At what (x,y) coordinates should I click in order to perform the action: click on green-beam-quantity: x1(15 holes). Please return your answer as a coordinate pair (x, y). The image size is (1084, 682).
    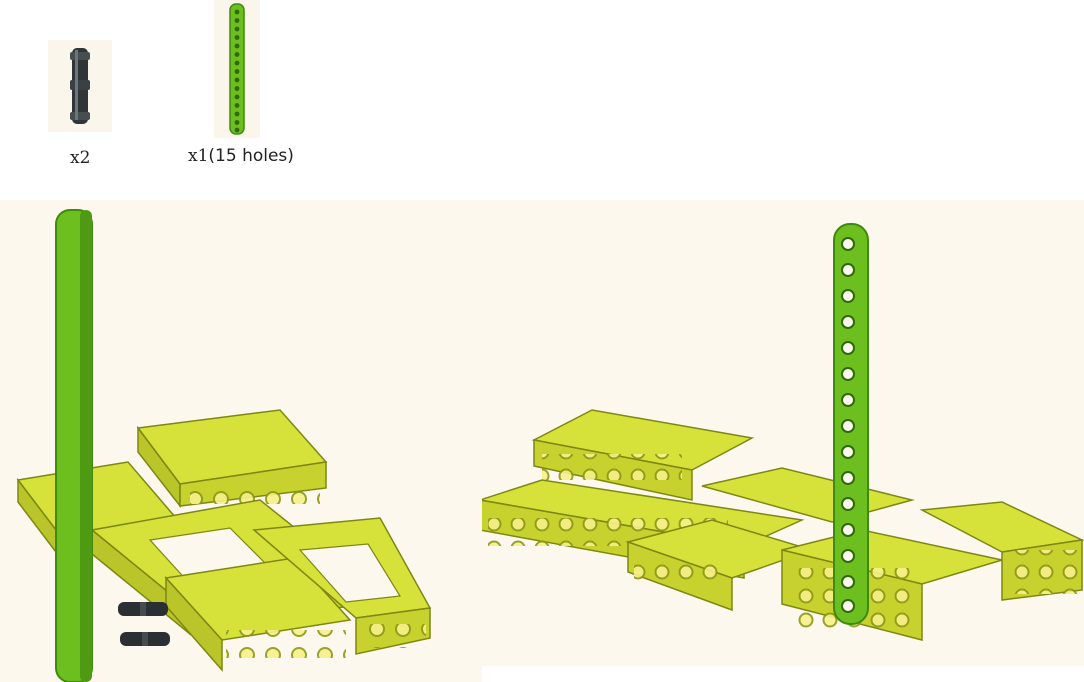
    Looking at the image, I should click on (241, 156).